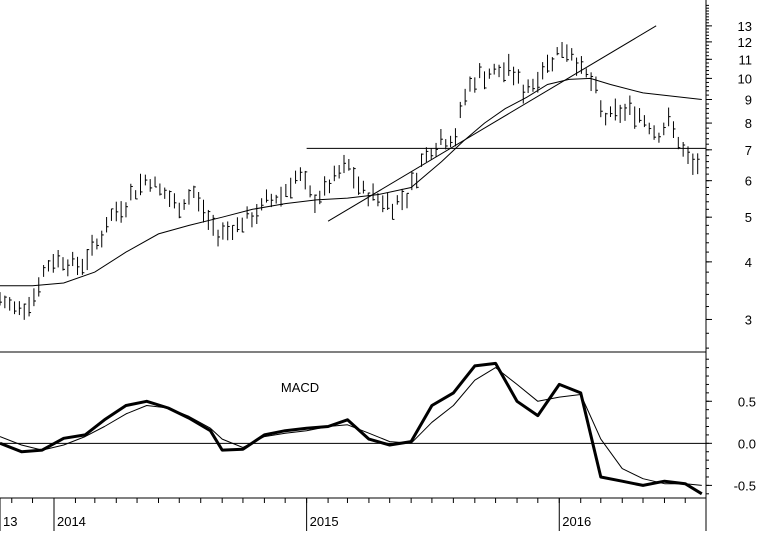 The height and width of the screenshot is (536, 760). What do you see at coordinates (748, 319) in the screenshot?
I see `price-y-tick-label: 3` at bounding box center [748, 319].